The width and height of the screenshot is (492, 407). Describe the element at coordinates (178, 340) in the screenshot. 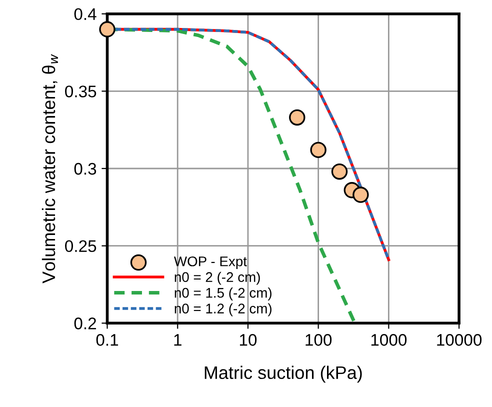

I see `x-tick-label: 1` at that location.